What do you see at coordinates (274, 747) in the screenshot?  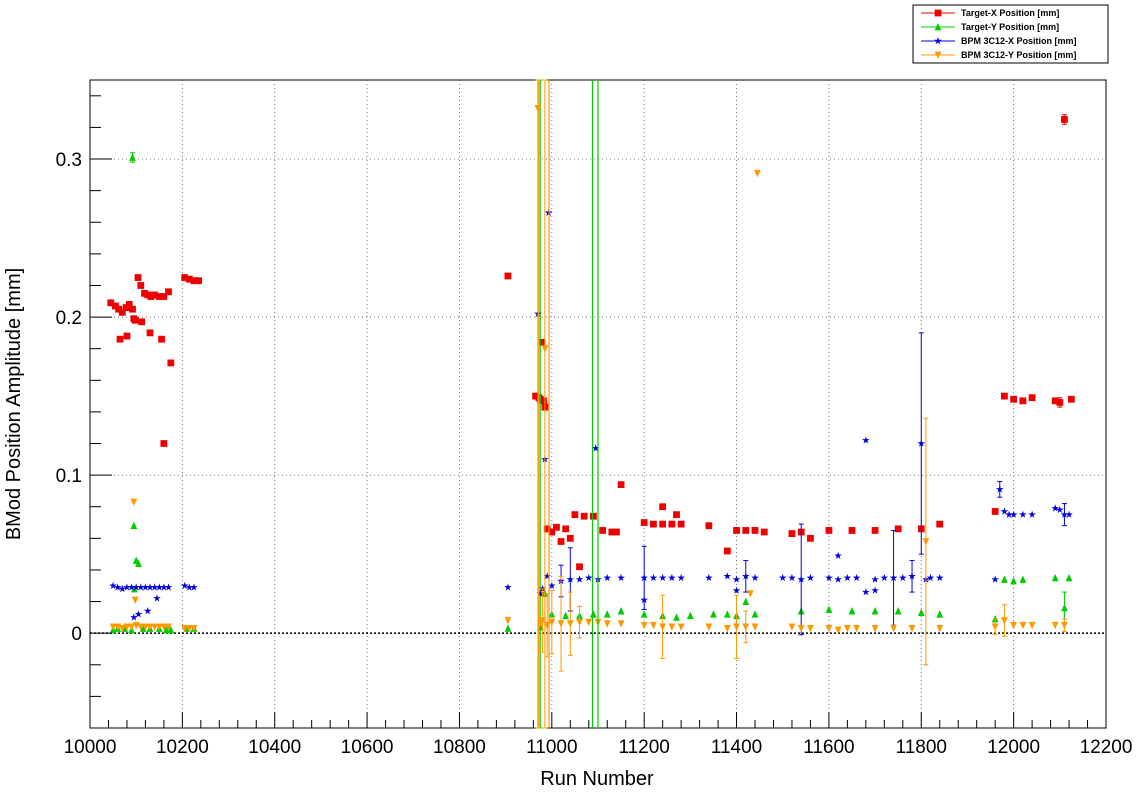 I see `x-tick-label: 10400` at bounding box center [274, 747].